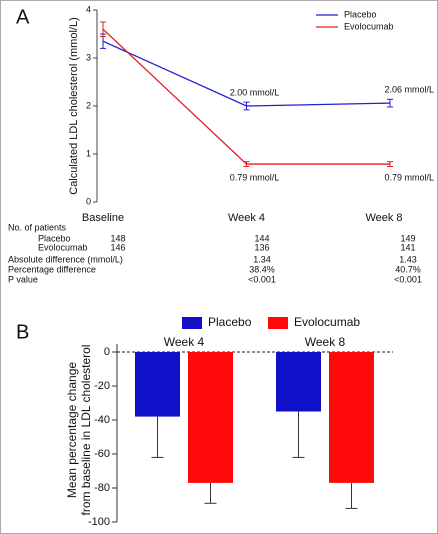 The width and height of the screenshot is (438, 534). I want to click on y-tick-label: -60, so click(102, 454).